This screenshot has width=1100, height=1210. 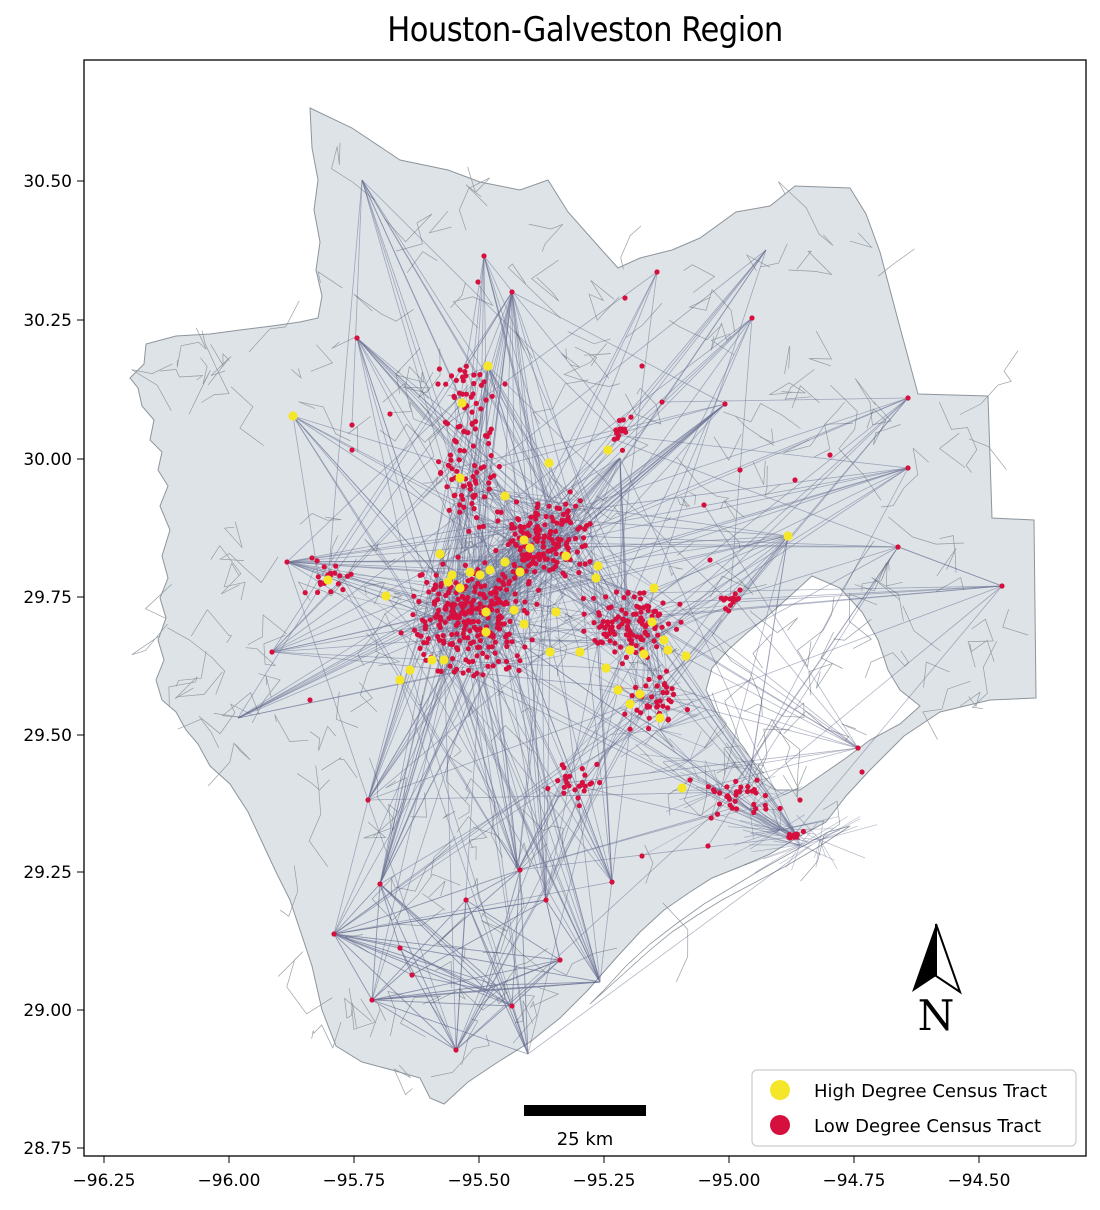 I want to click on y-tick-label: 30.00, so click(x=47, y=460).